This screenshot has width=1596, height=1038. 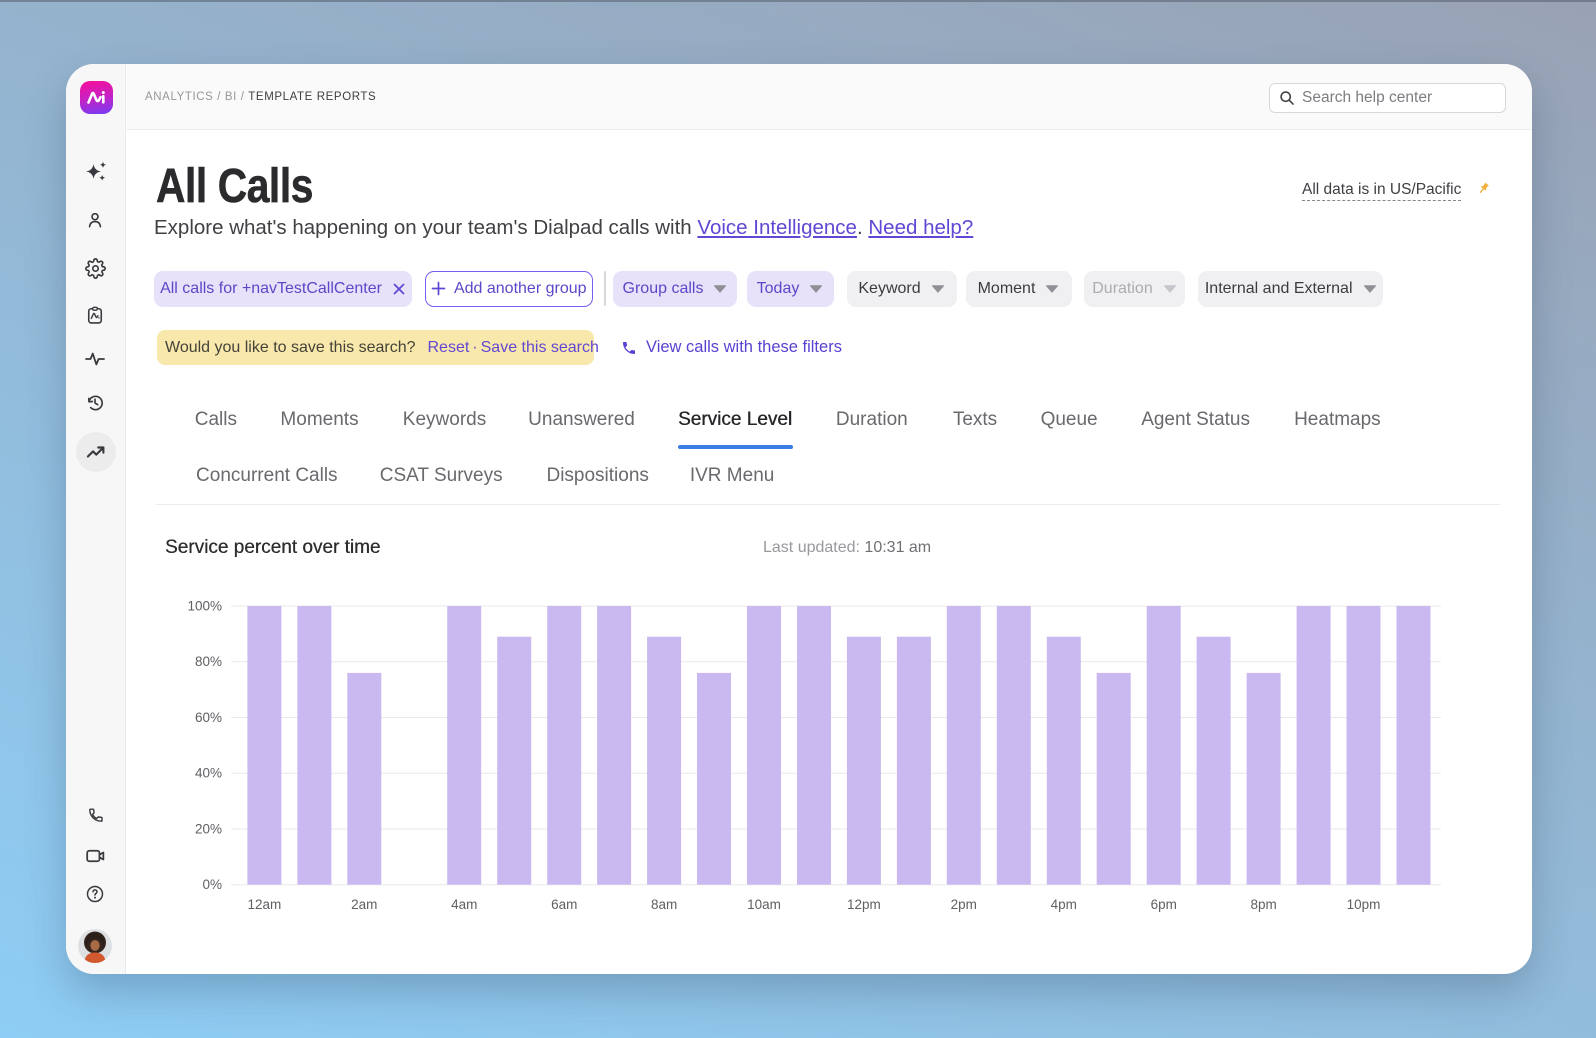 What do you see at coordinates (464, 904) in the screenshot?
I see `svg-text: 4am` at bounding box center [464, 904].